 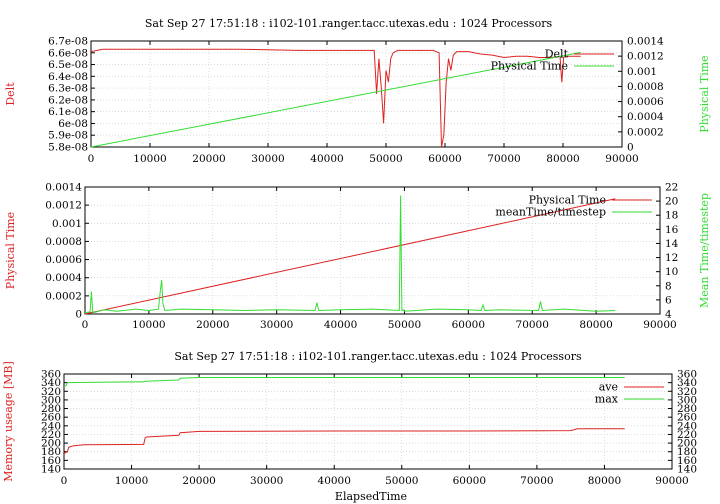 I want to click on x-axis-label: ElapsedTime, so click(x=371, y=496).